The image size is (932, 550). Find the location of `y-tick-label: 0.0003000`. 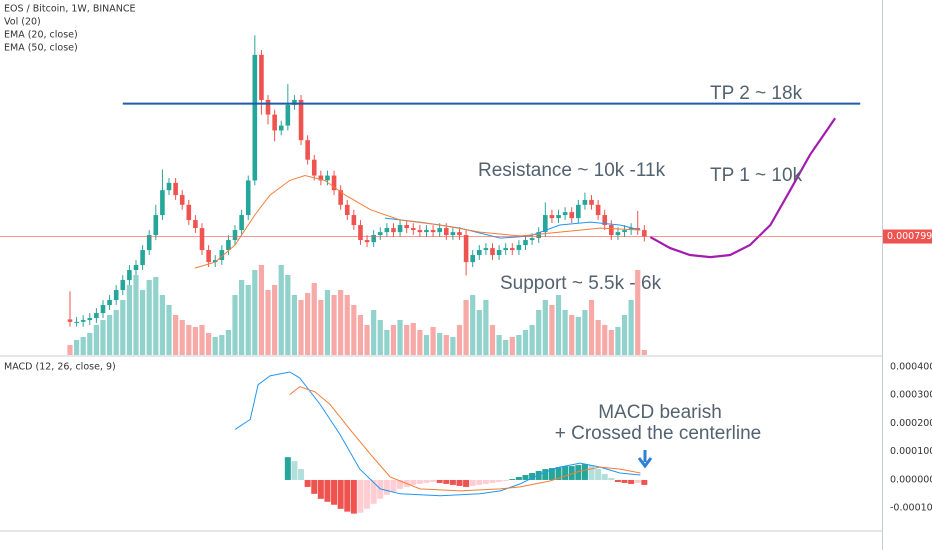

y-tick-label: 0.0003000 is located at coordinates (911, 395).